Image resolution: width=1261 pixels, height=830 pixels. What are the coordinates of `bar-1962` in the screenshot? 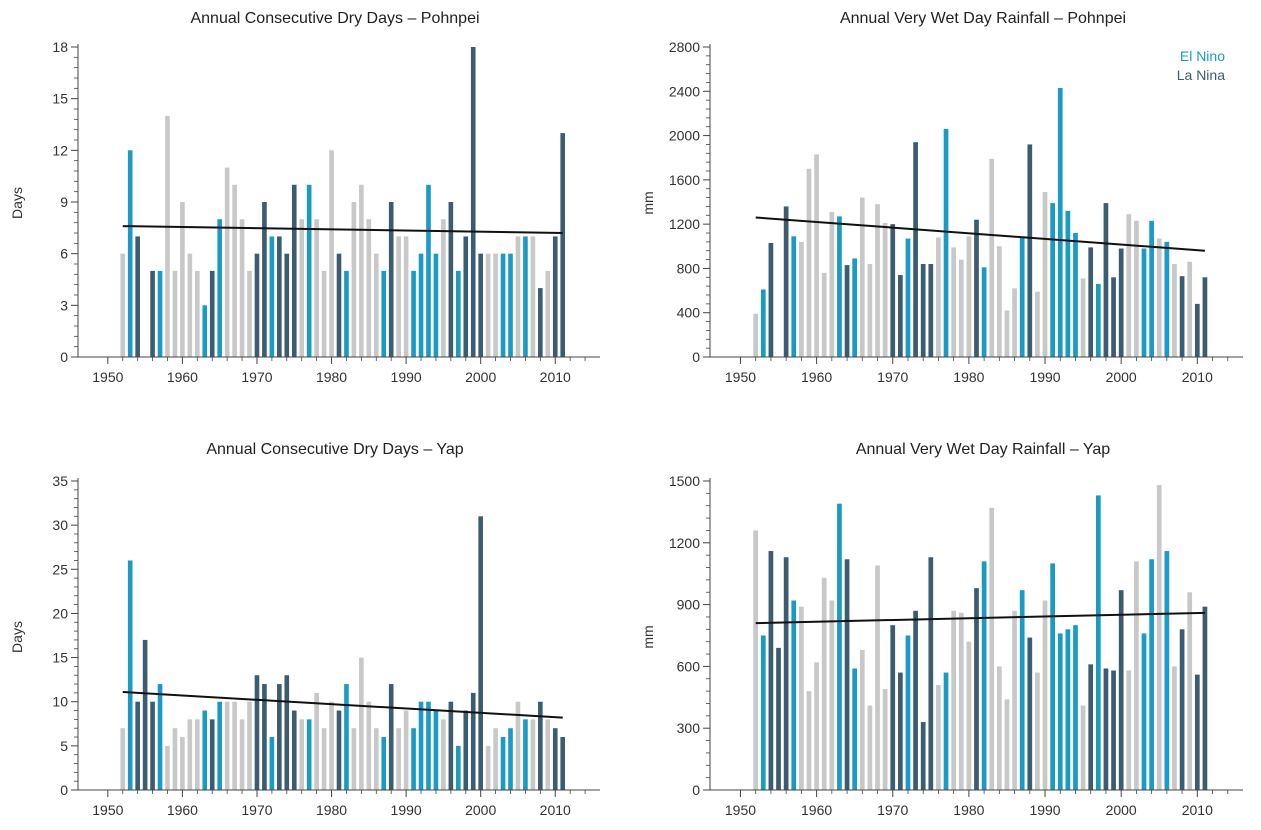 It's located at (832, 695).